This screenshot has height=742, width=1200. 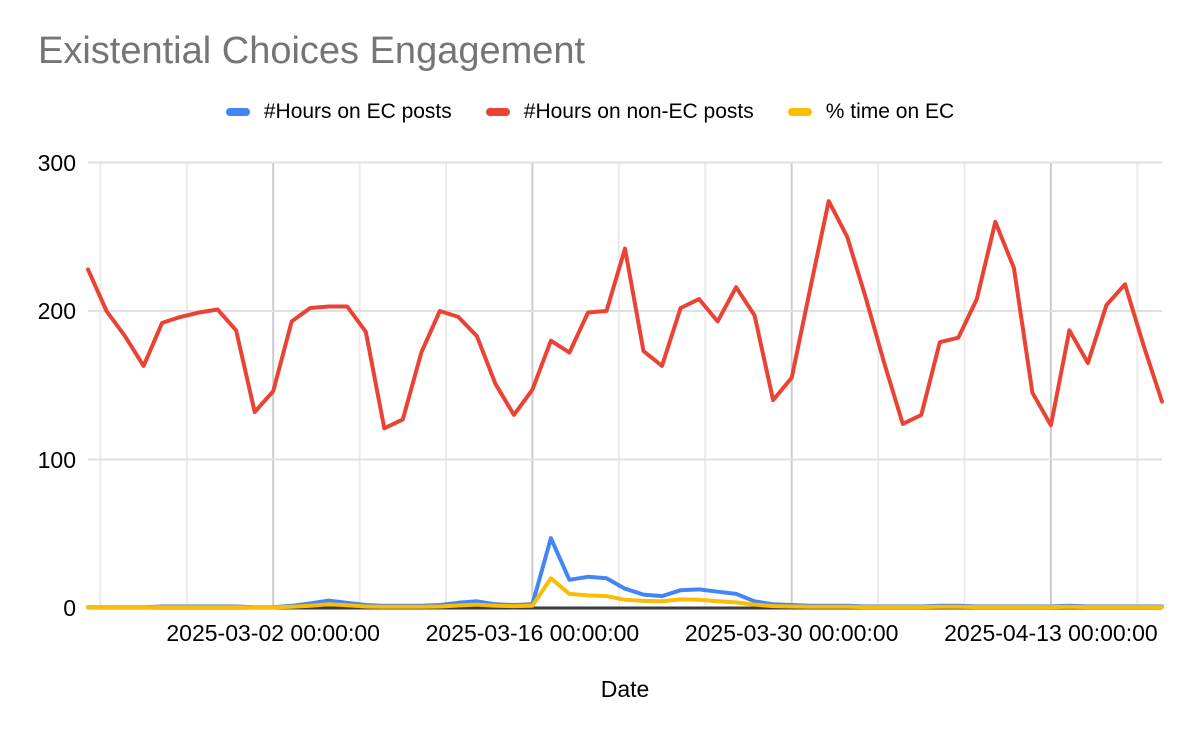 What do you see at coordinates (56, 311) in the screenshot?
I see `y-tick-label: 200` at bounding box center [56, 311].